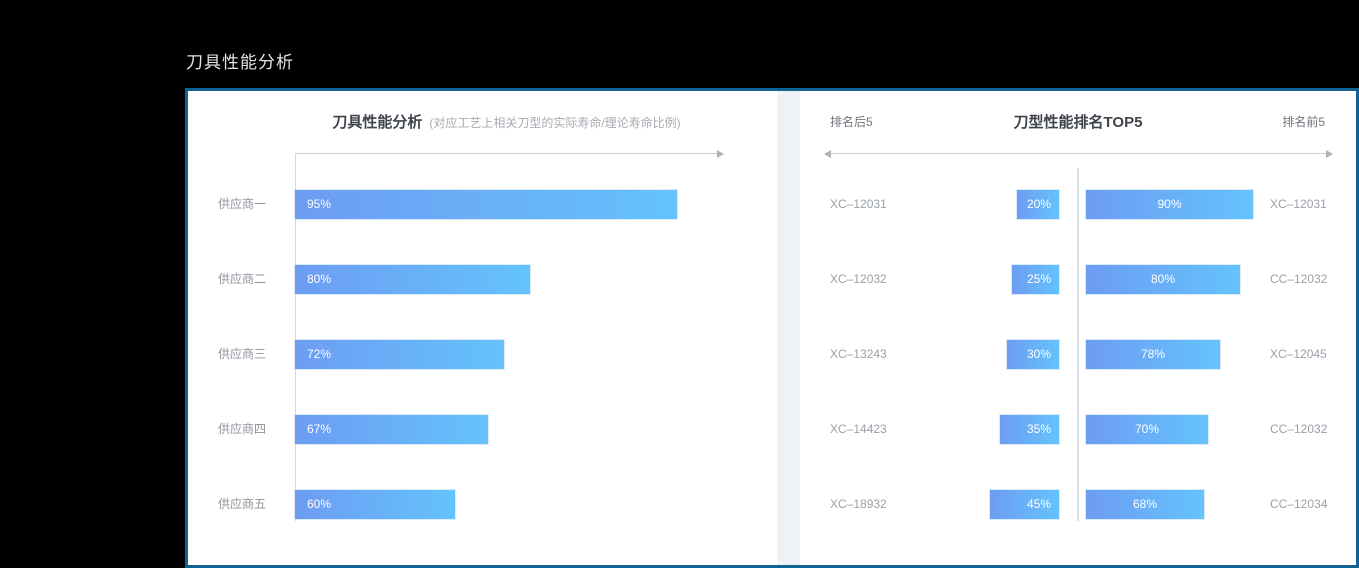 The width and height of the screenshot is (1359, 568). I want to click on top-rank-category-label: XC–12045, so click(1298, 354).